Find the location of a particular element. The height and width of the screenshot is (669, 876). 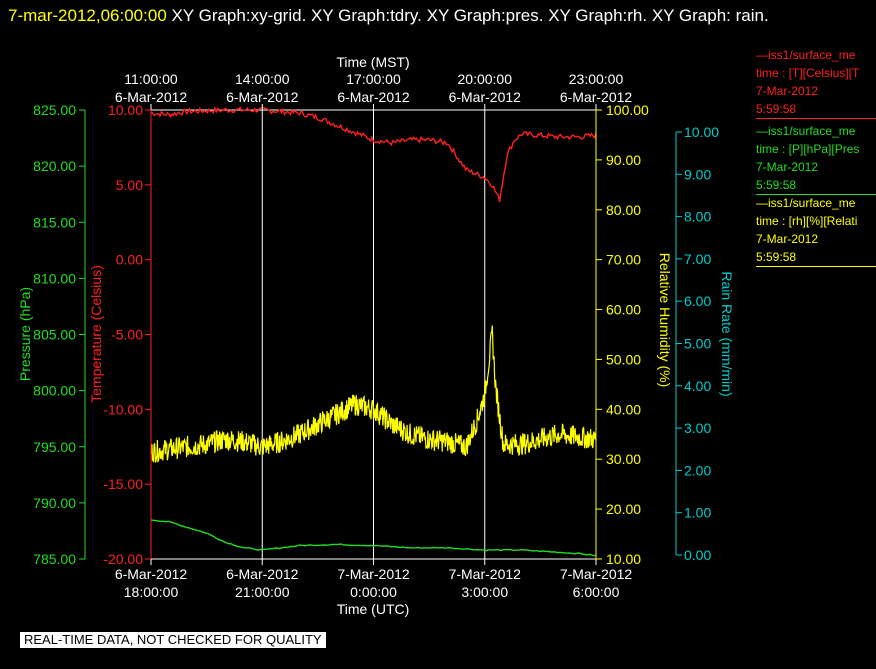

x-bottom-tick-time: 21:00:00 is located at coordinates (262, 592).